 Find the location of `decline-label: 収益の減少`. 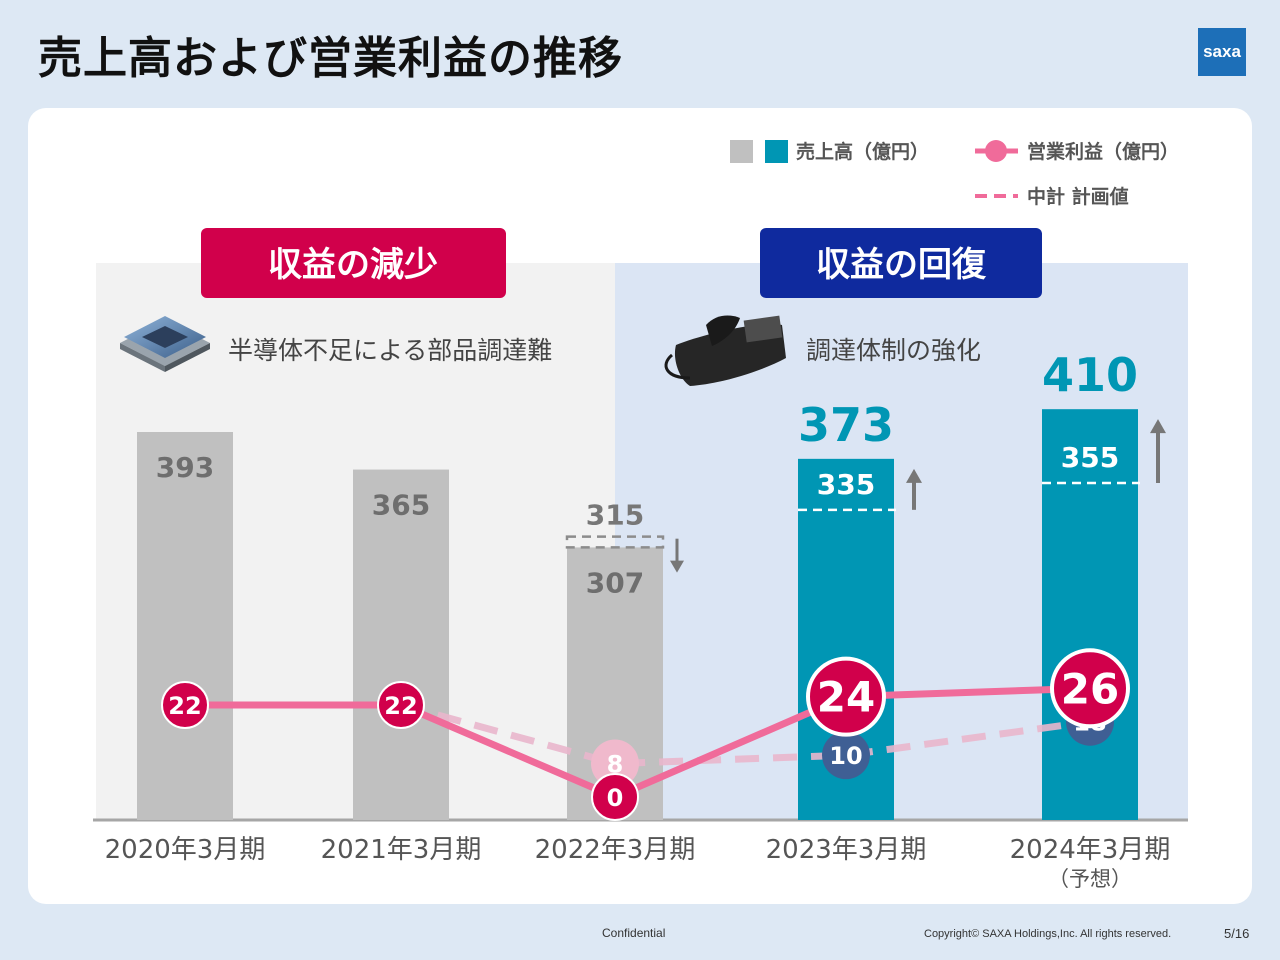

decline-label: 収益の減少 is located at coordinates (353, 265).